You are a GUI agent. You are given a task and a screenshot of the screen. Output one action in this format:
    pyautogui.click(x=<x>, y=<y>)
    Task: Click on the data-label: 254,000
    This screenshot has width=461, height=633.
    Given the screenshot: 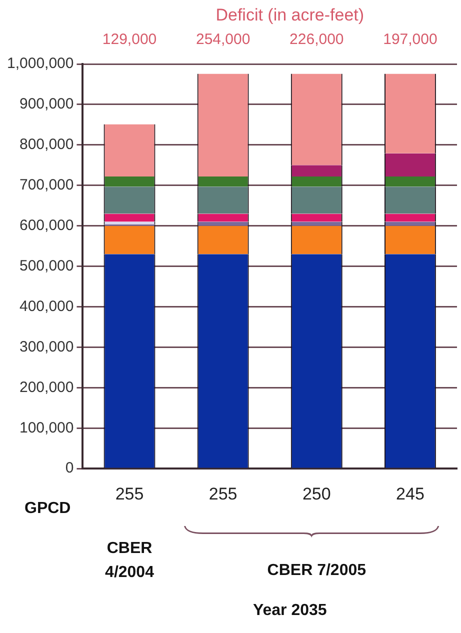 What is the action you would take?
    pyautogui.click(x=223, y=39)
    